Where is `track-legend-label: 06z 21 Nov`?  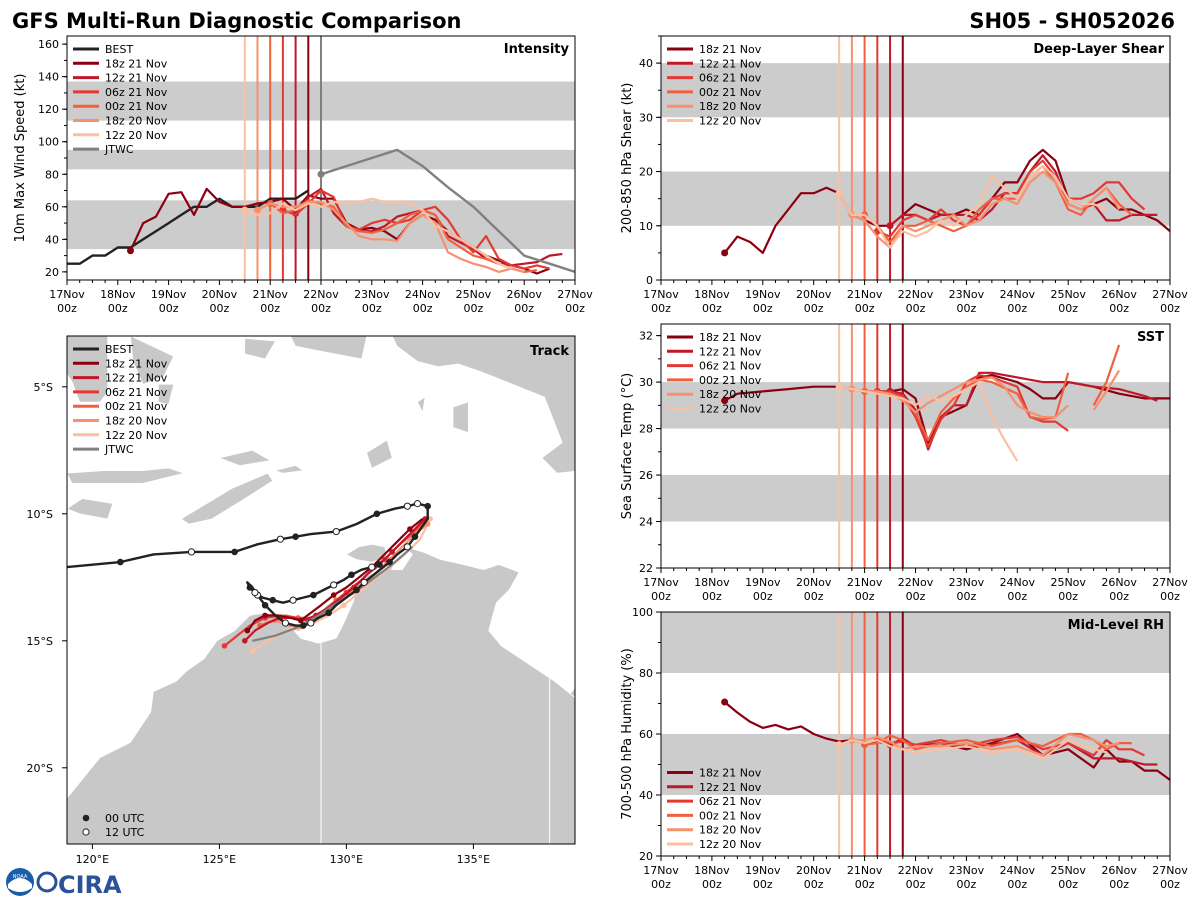
track-legend-label: 06z 21 Nov is located at coordinates (136, 392).